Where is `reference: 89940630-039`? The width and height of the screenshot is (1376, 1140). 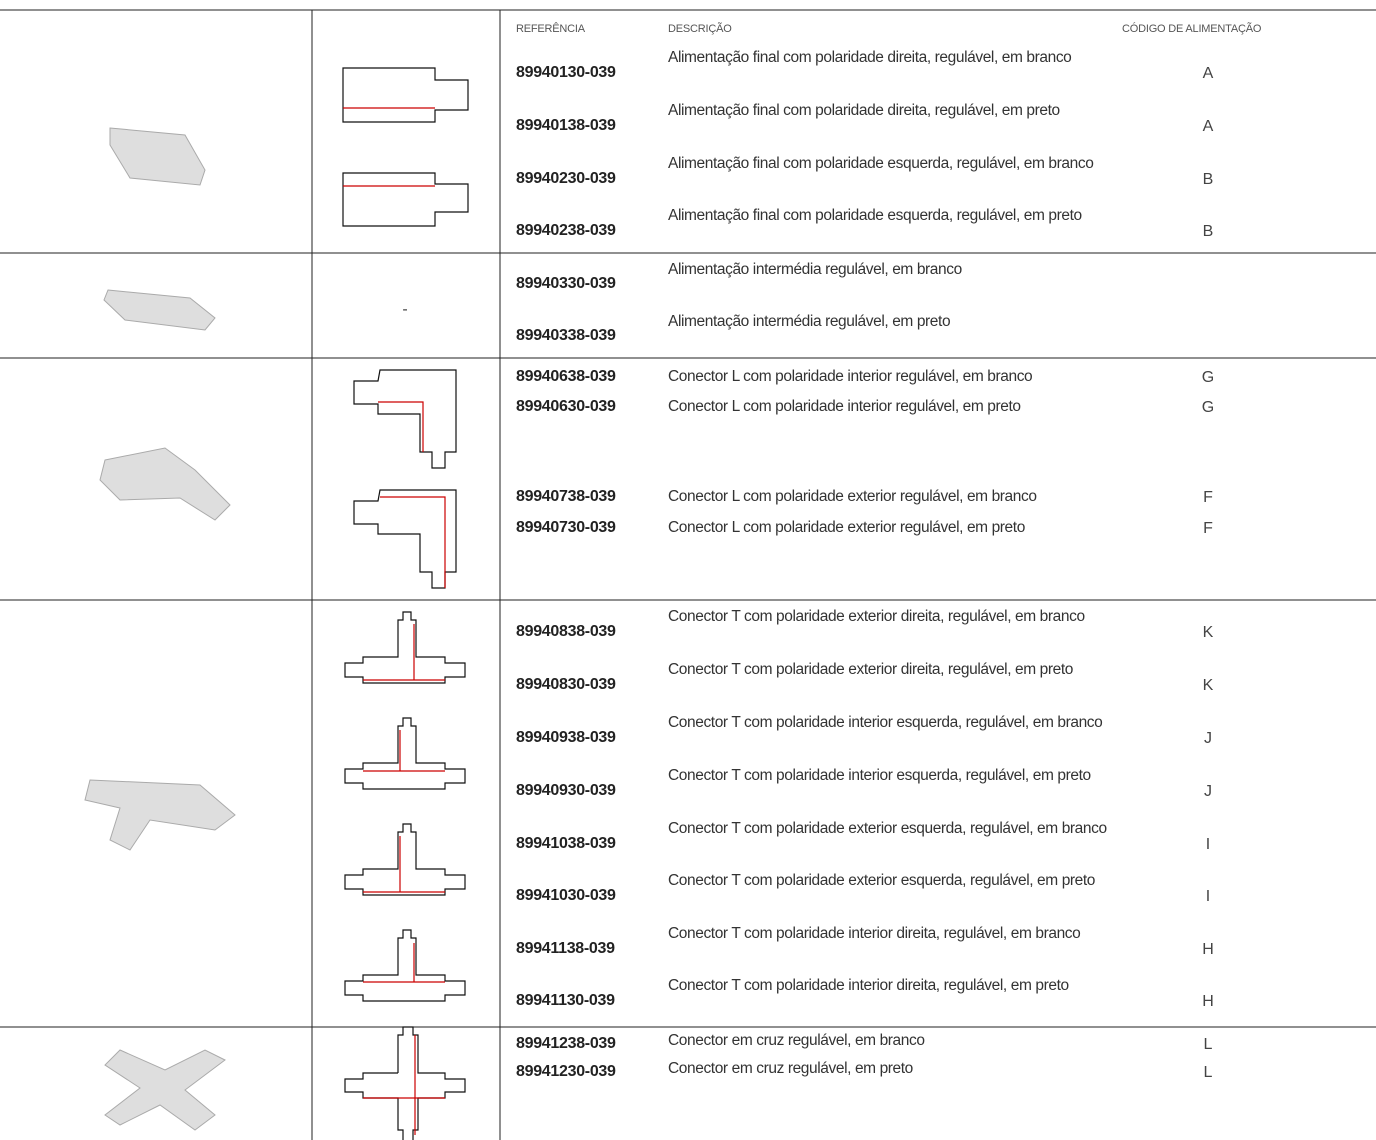 reference: 89940630-039 is located at coordinates (566, 406).